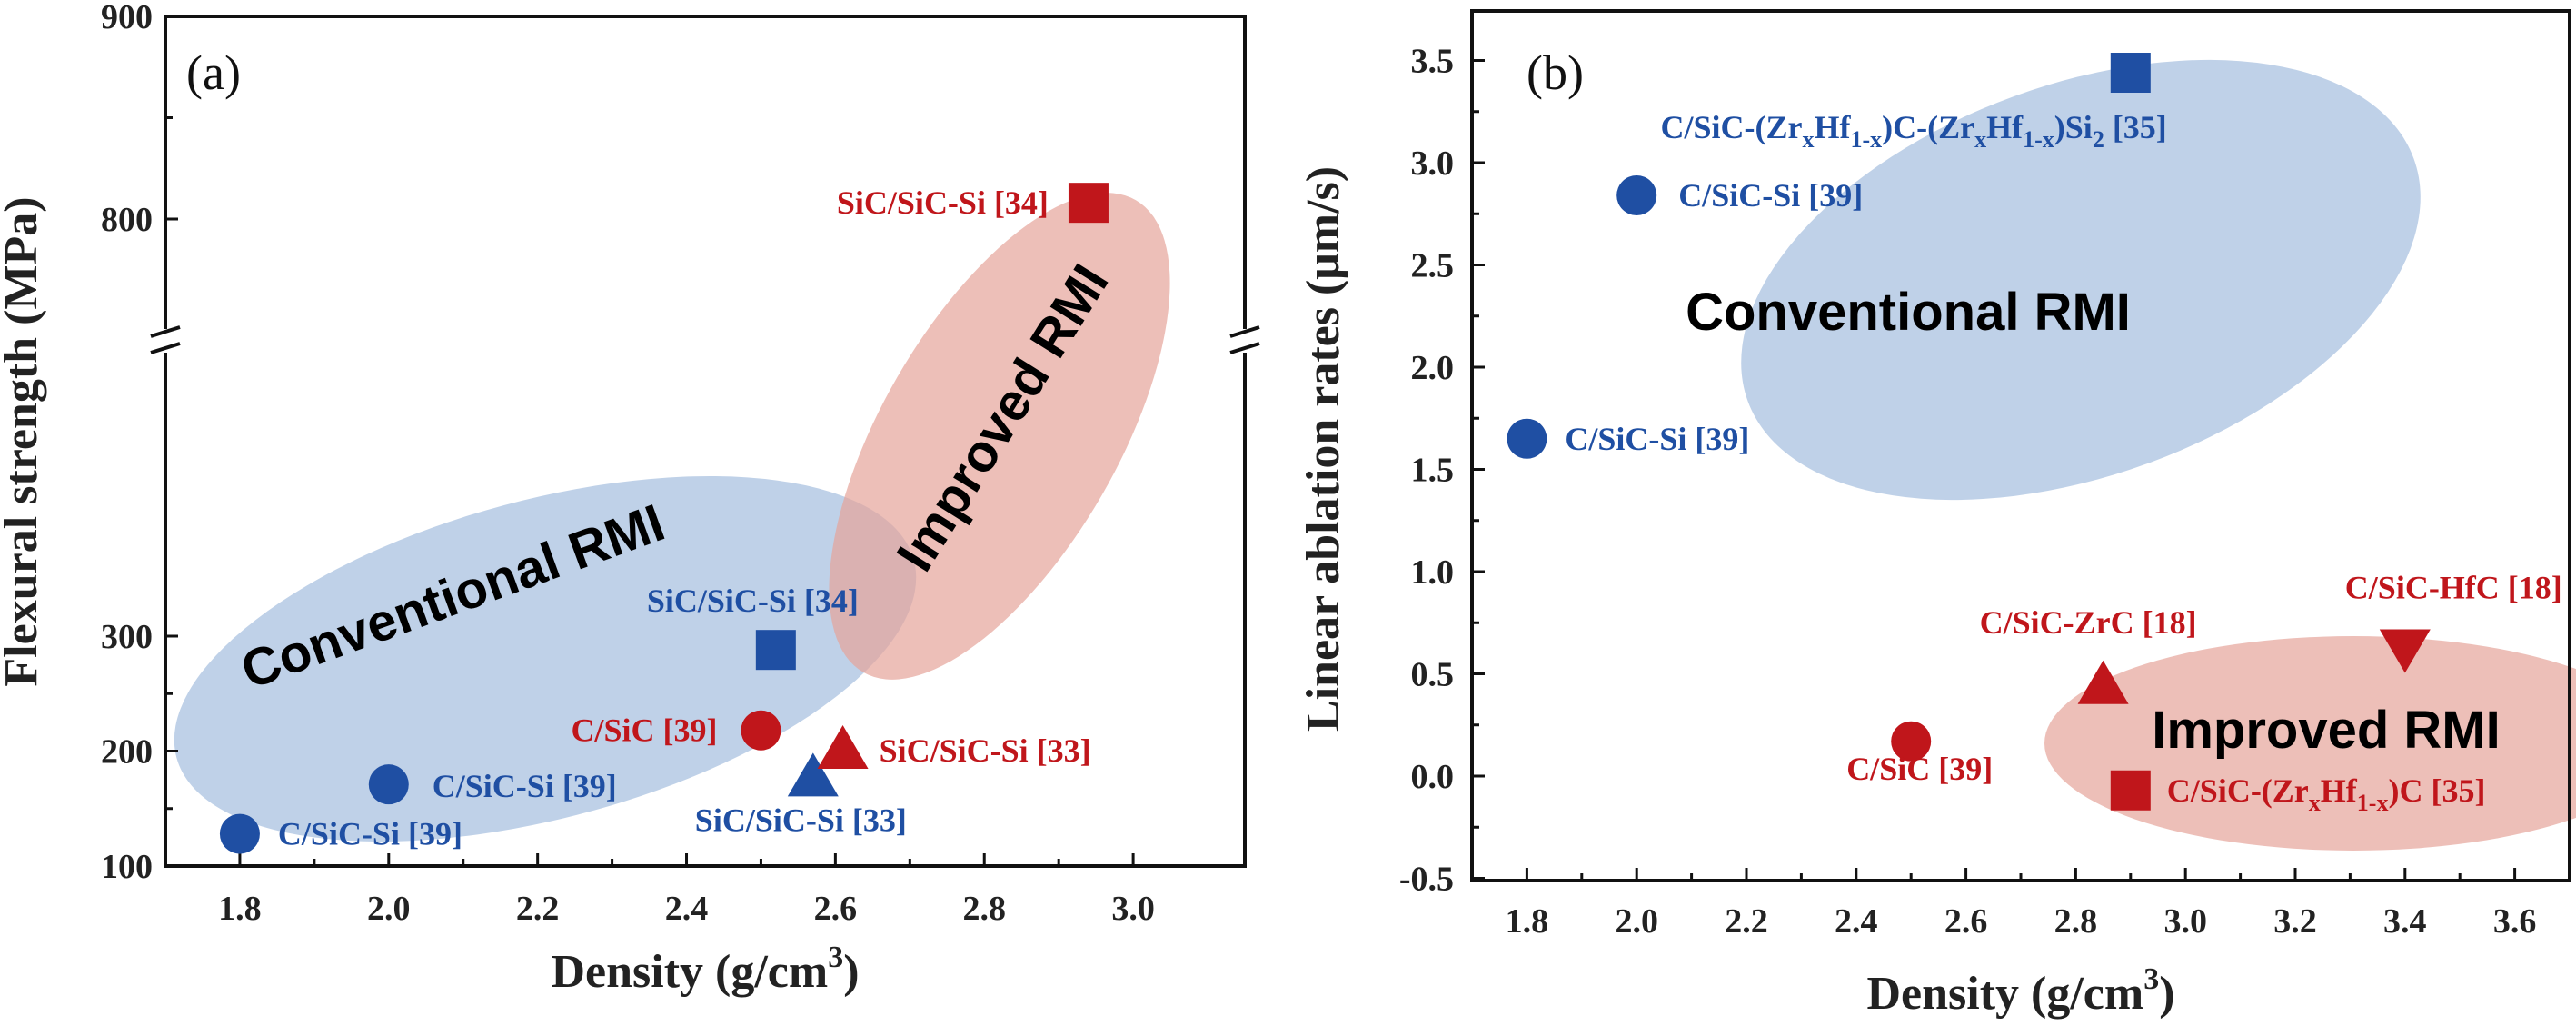 The height and width of the screenshot is (1026, 2576). Describe the element at coordinates (127, 220) in the screenshot. I see `y-tick-label: 800` at that location.